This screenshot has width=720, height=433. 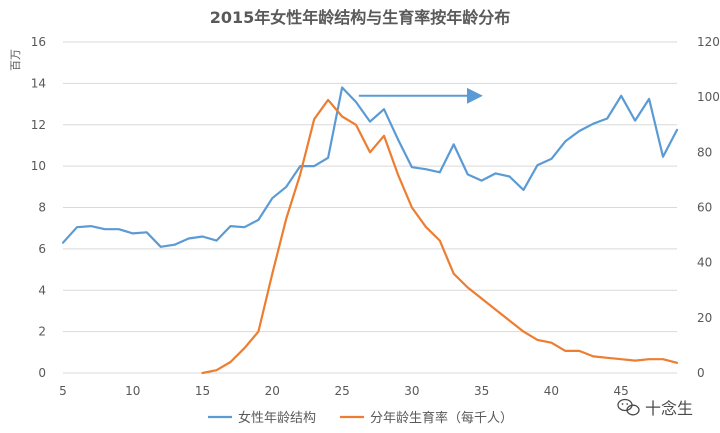 I want to click on y-tick-label: 8, so click(x=42, y=208).